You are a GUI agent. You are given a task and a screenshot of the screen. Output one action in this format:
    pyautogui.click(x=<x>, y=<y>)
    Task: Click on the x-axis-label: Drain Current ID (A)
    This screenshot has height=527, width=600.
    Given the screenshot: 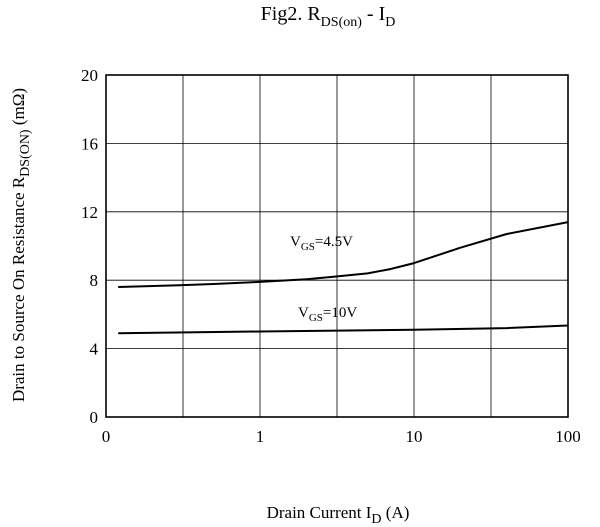 What is the action you would take?
    pyautogui.click(x=338, y=515)
    